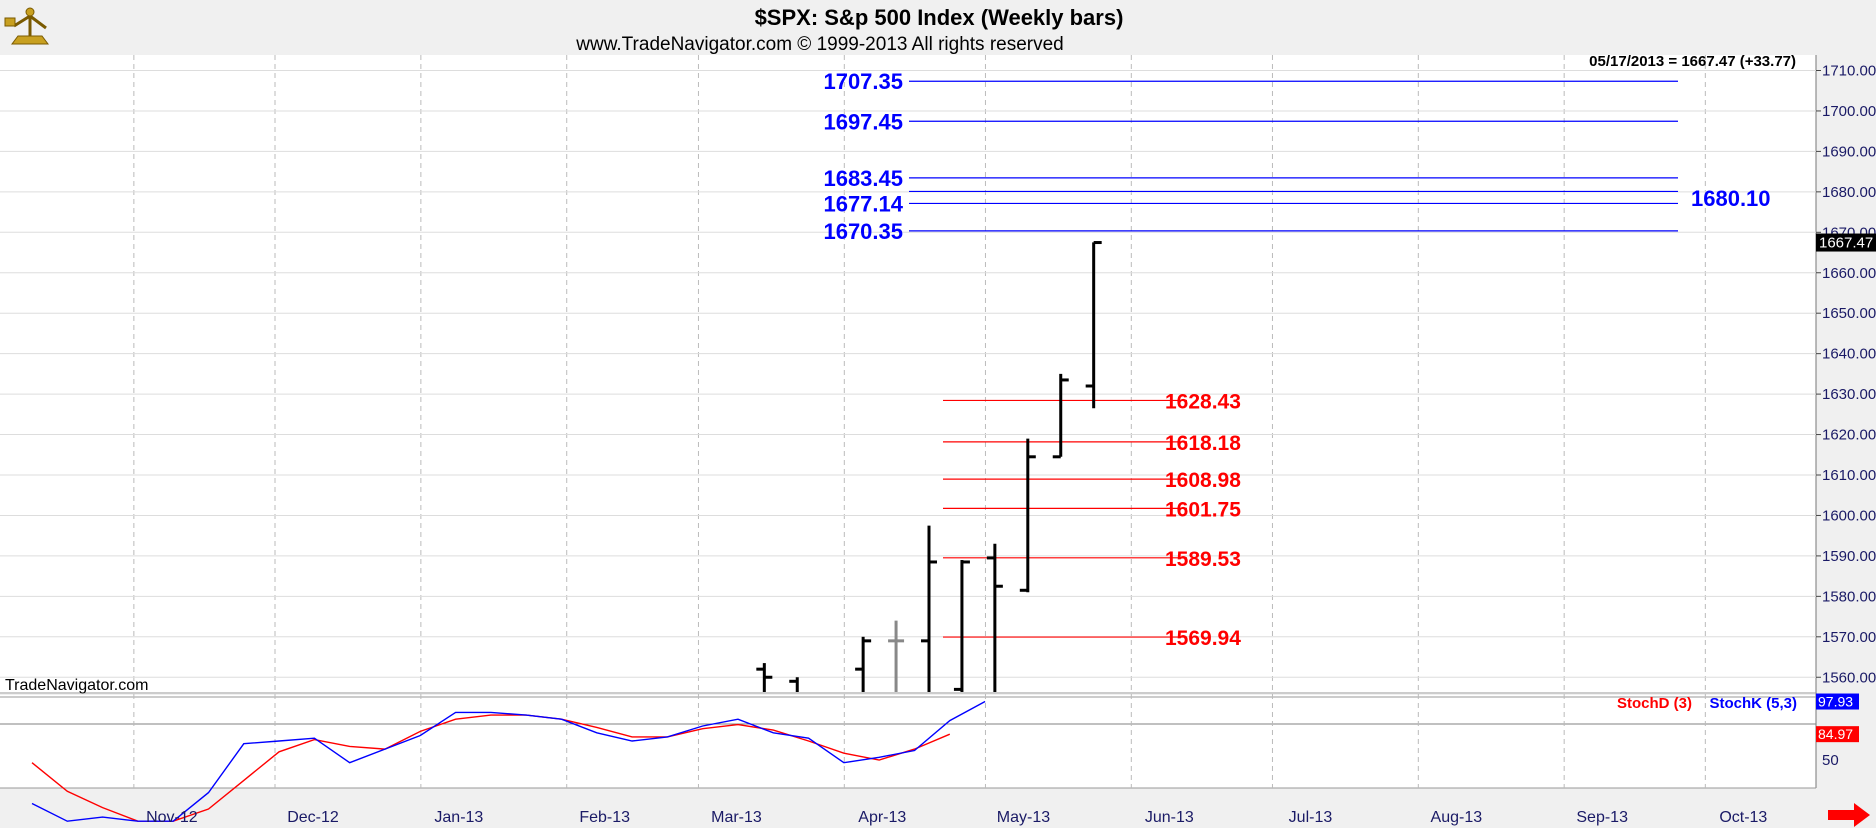  Describe the element at coordinates (1457, 817) in the screenshot. I see `x-tick-label: Aug-13` at that location.